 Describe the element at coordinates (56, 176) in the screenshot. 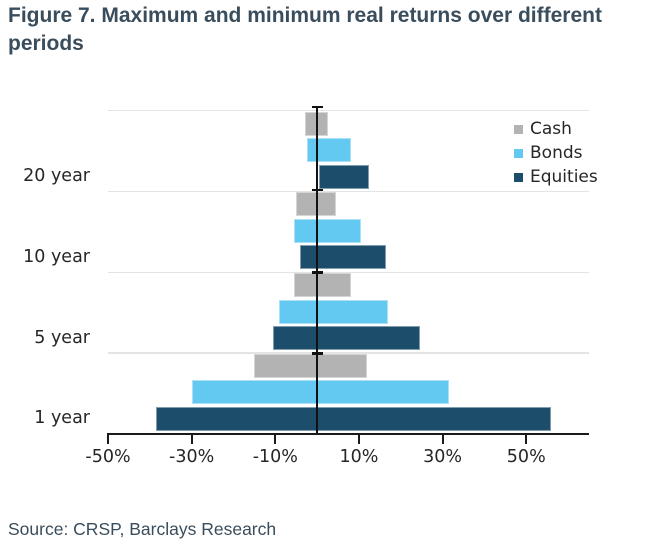

I see `y-axis-label: 20 year` at that location.